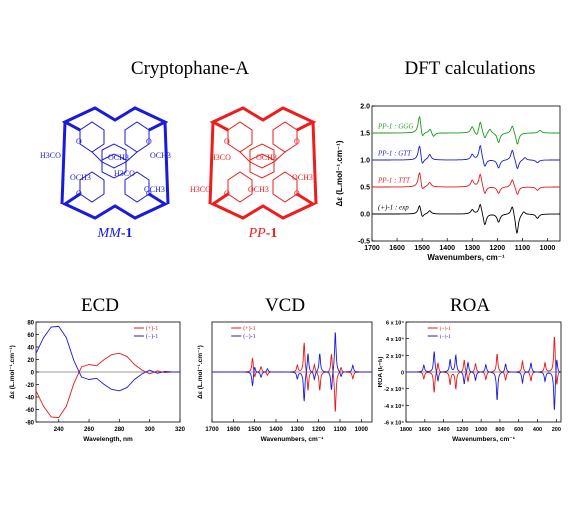  I want to click on ecd-ytick-label: -60, so click(29, 411).